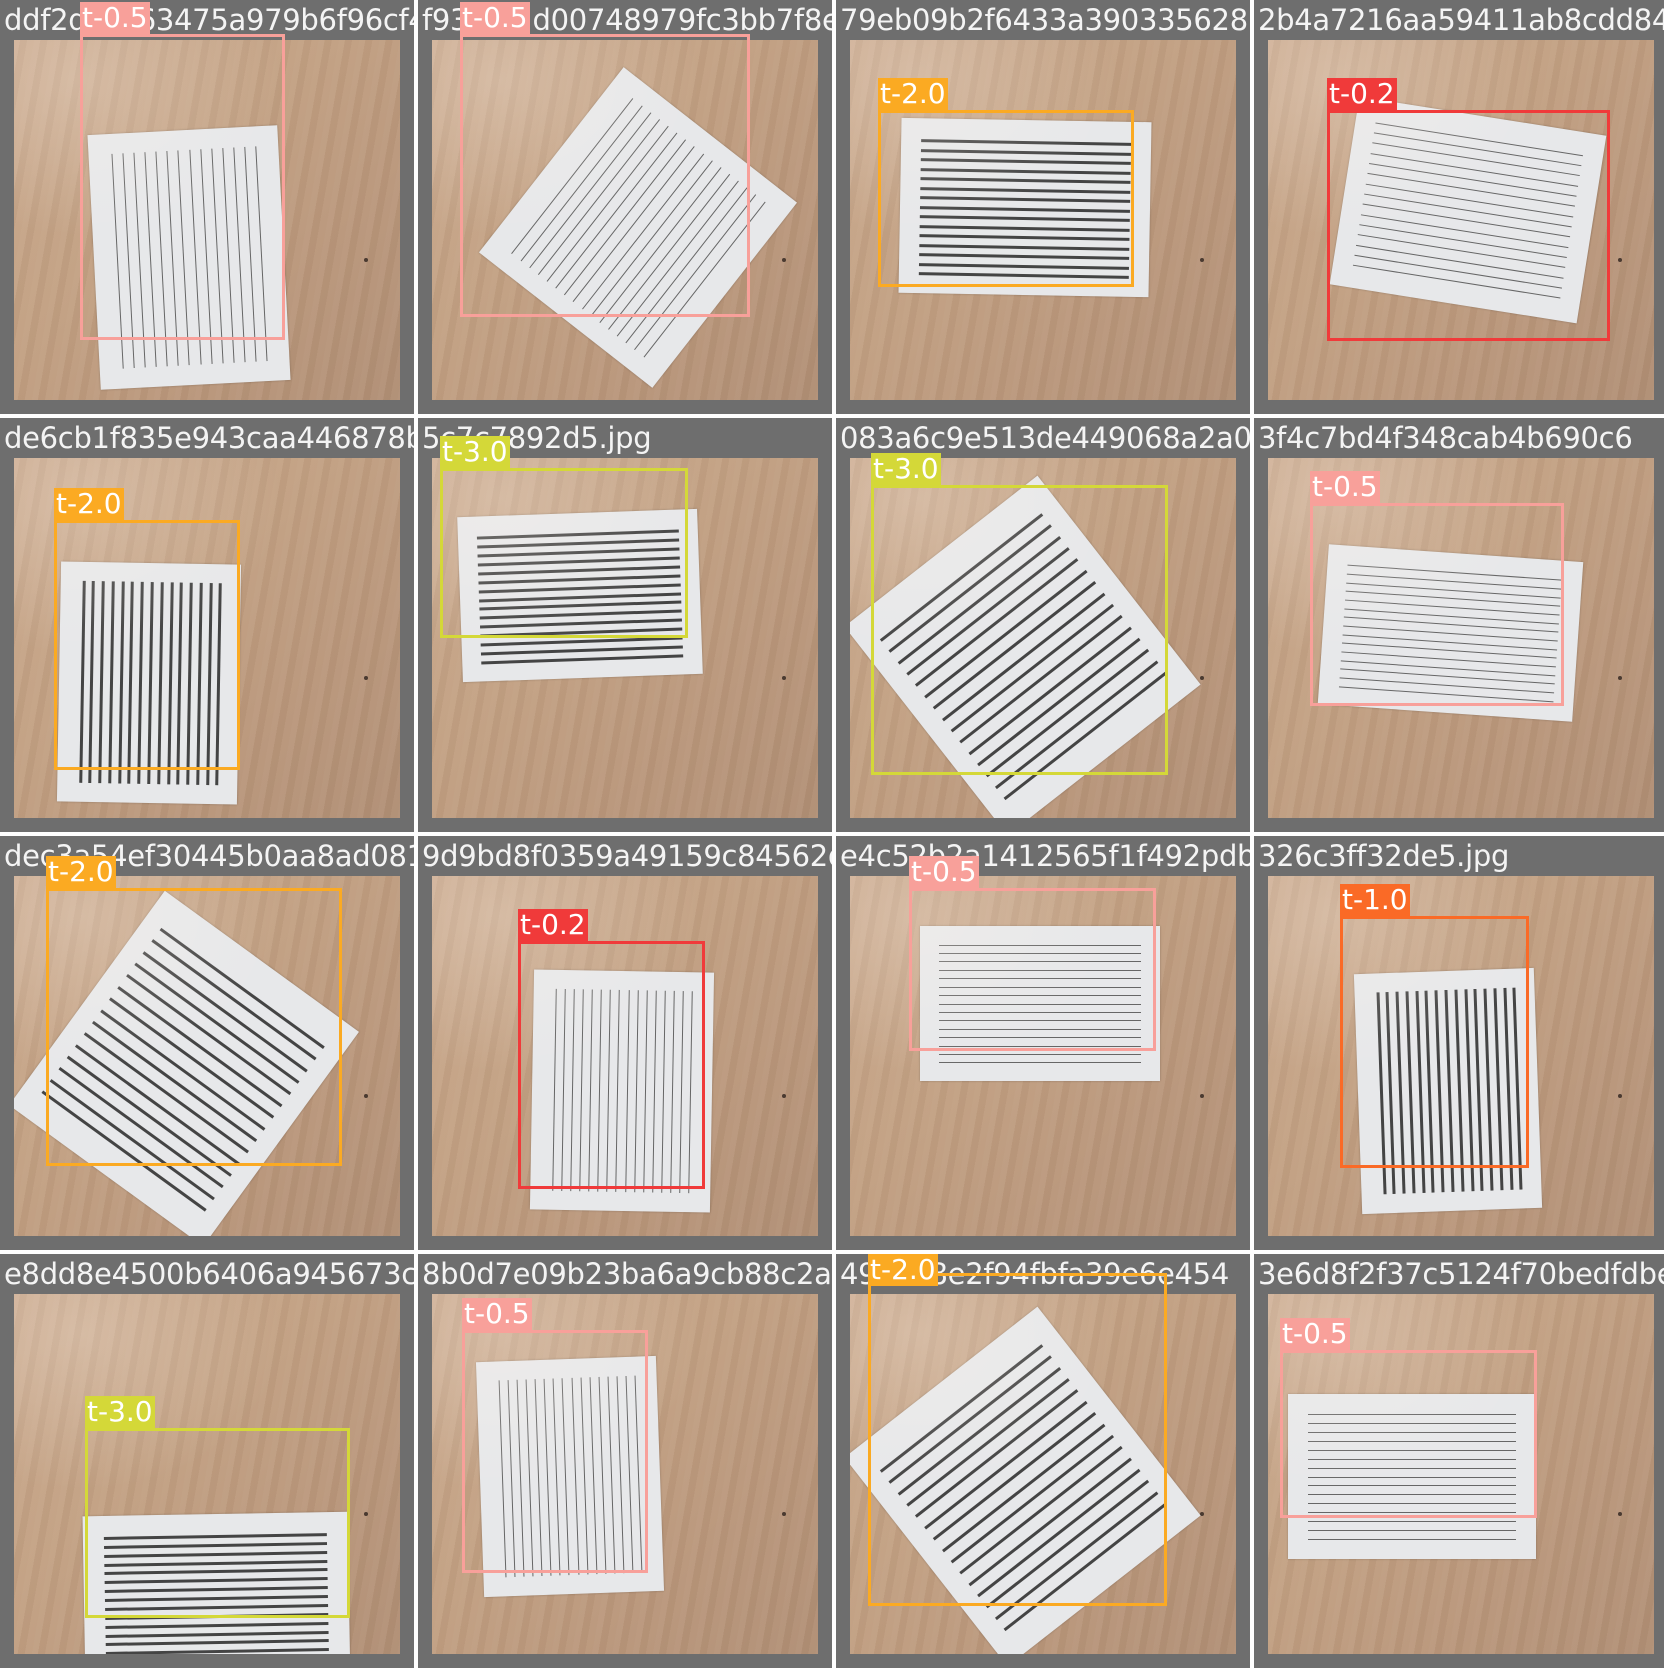 This screenshot has height=1668, width=1664. What do you see at coordinates (1045, 438) in the screenshot?
I see `image-filename: 083a6c9e513de449068a2a025b140e7d1795.jpg` at bounding box center [1045, 438].